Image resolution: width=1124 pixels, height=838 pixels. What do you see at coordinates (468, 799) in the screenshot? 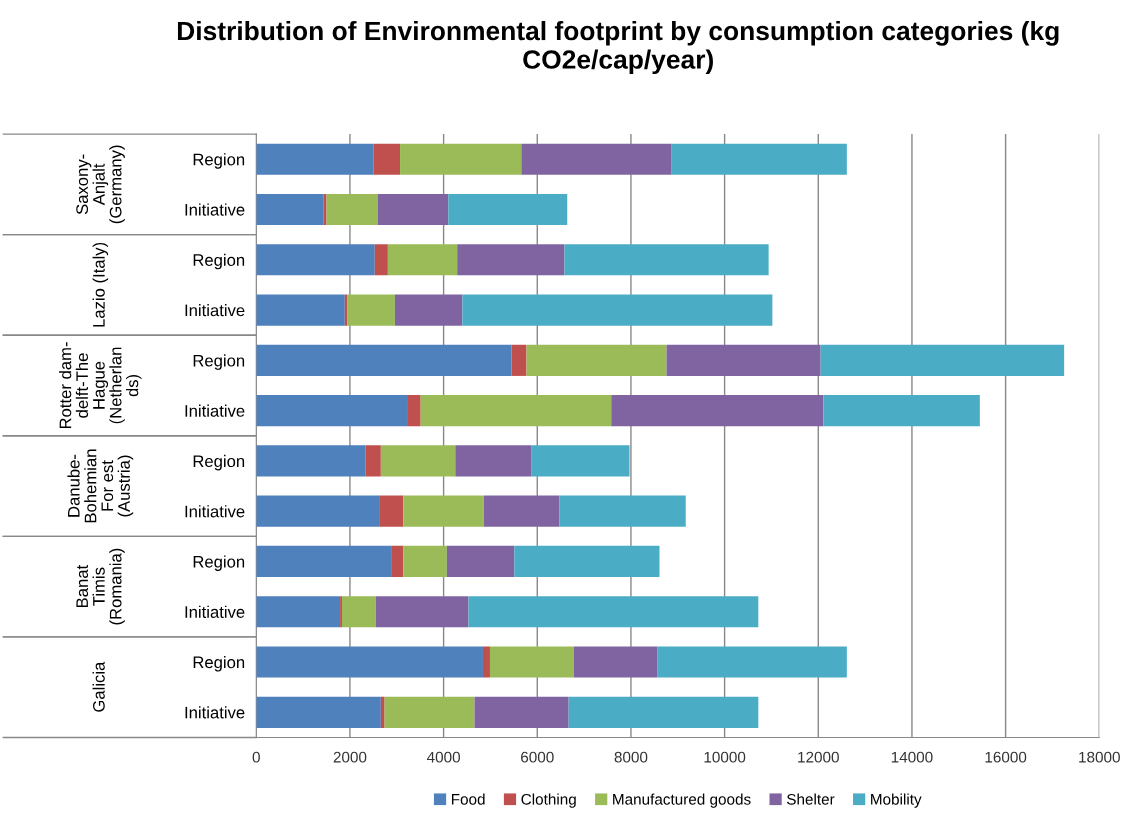
I see `legend-label: Food` at bounding box center [468, 799].